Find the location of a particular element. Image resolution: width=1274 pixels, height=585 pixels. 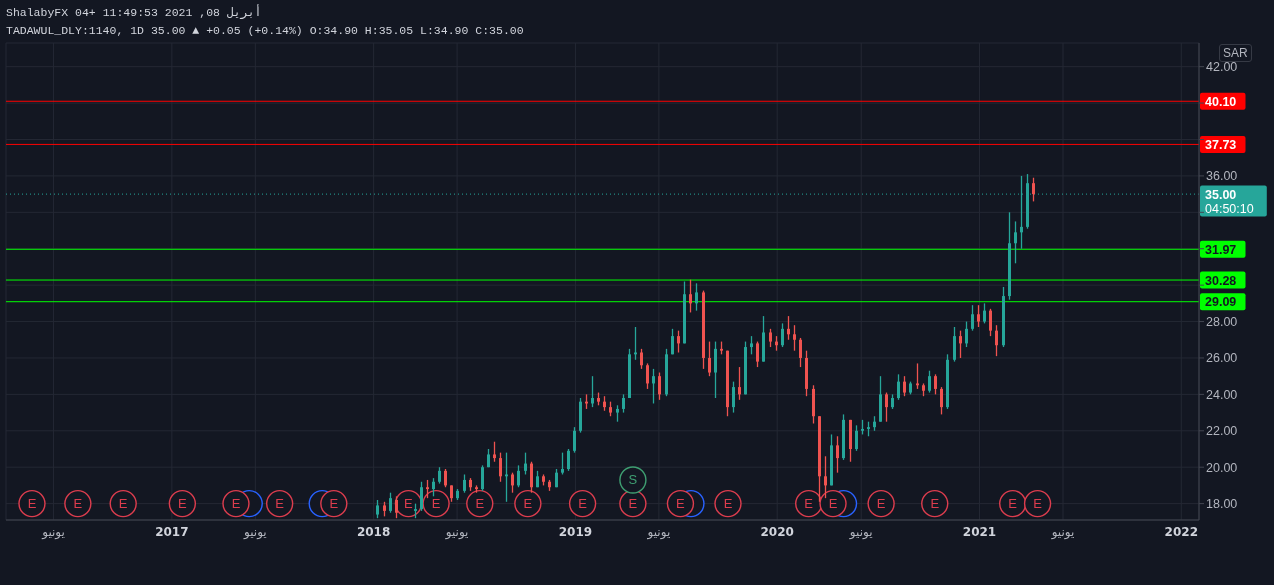

chart-title: أبريل 08, 2021 11:49:53 +04 ShalabyFX is located at coordinates (134, 12).